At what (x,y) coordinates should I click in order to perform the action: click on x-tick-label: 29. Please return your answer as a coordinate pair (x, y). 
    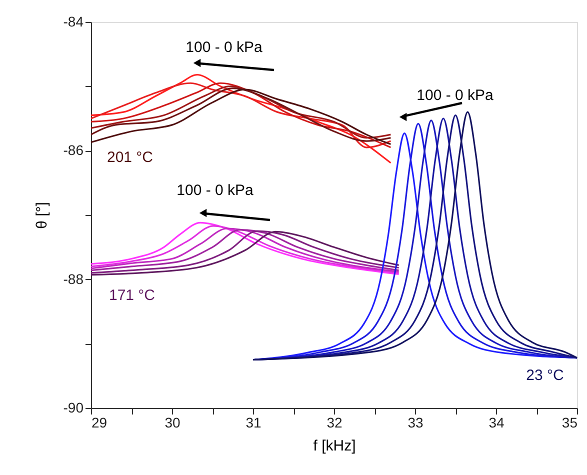
    Looking at the image, I should click on (100, 422).